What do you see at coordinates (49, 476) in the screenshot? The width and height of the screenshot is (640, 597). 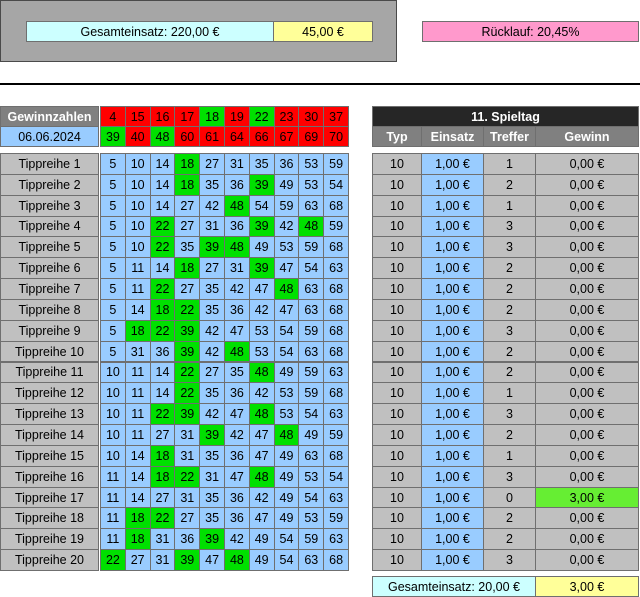 I see `row-label: Tippreihe 16` at bounding box center [49, 476].